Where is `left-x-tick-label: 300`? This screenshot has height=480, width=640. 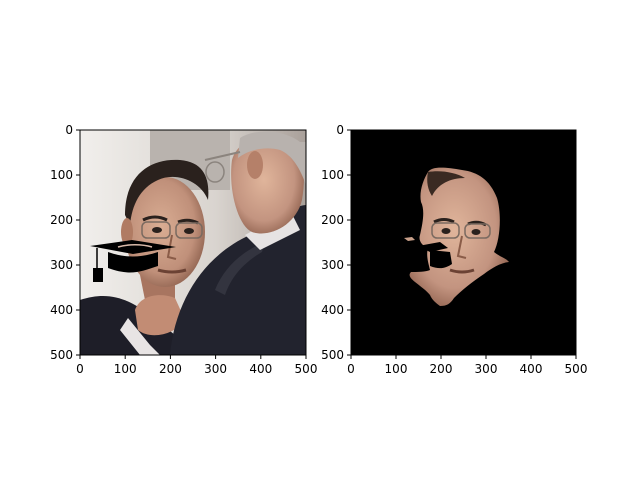 left-x-tick-label: 300 is located at coordinates (215, 369).